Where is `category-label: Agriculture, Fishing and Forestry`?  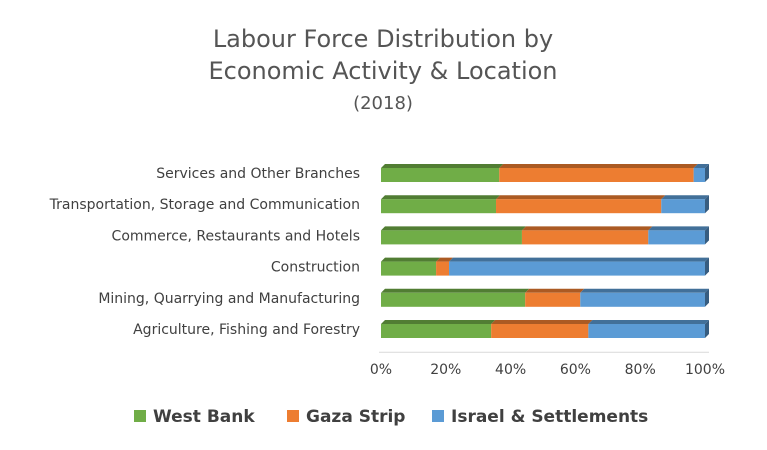
category-label: Agriculture, Fishing and Forestry is located at coordinates (246, 330).